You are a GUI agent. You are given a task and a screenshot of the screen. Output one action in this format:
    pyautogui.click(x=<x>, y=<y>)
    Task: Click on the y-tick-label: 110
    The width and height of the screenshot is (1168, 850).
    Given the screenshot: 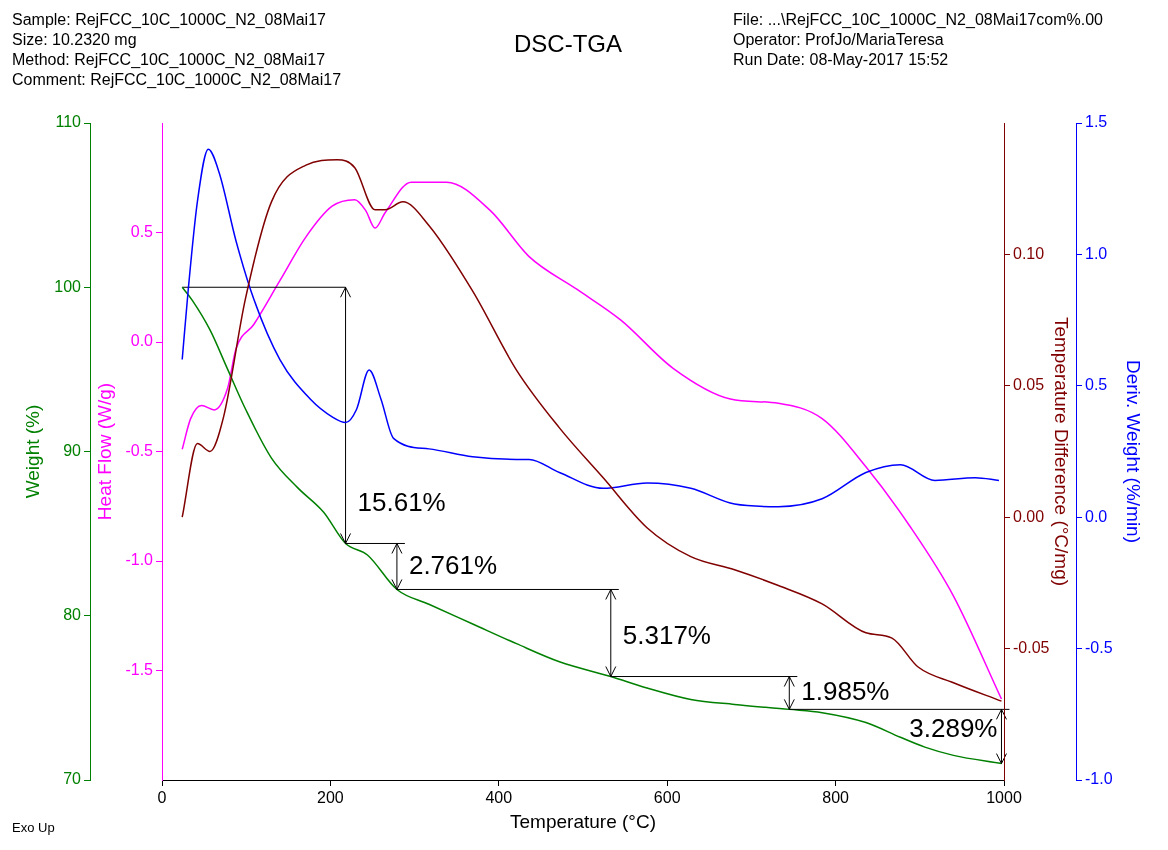 What is the action you would take?
    pyautogui.click(x=68, y=122)
    